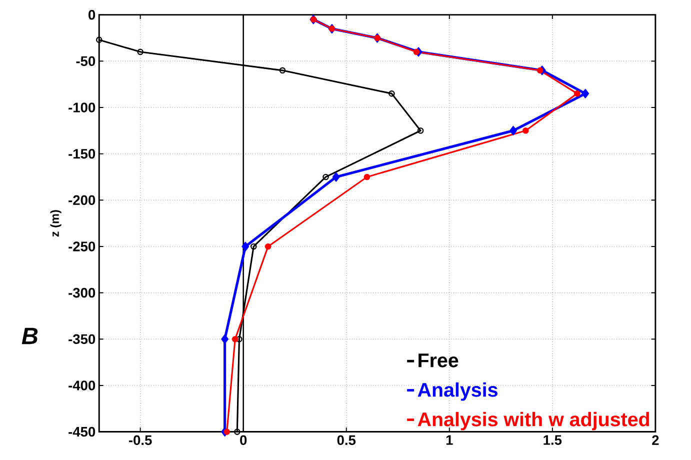  I want to click on legend-label: Analysis, so click(458, 391).